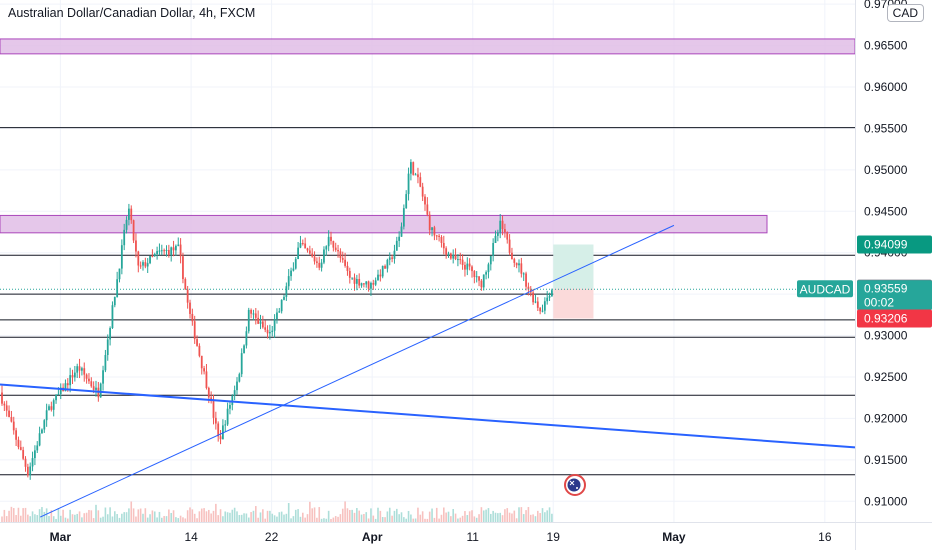  Describe the element at coordinates (905, 13) in the screenshot. I see `currency-button: CAD` at that location.